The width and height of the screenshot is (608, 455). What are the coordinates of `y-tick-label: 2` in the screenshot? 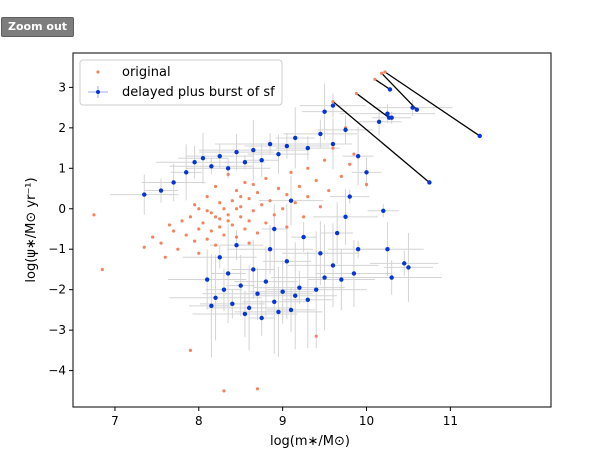 It's located at (62, 128).